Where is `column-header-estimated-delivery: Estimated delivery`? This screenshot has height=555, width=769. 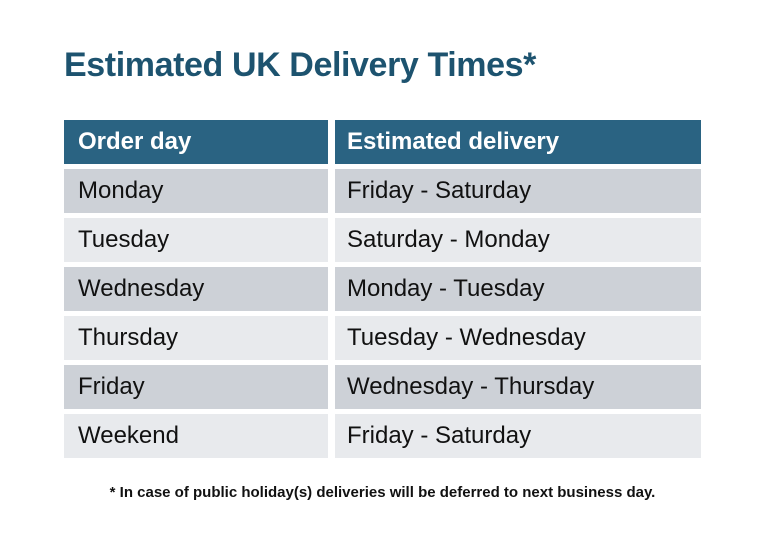 column-header-estimated-delivery: Estimated delivery is located at coordinates (518, 142).